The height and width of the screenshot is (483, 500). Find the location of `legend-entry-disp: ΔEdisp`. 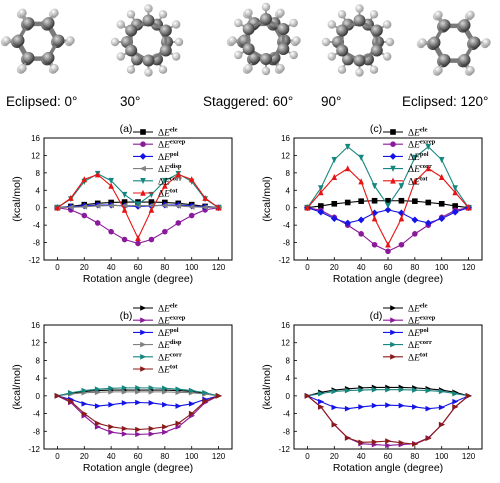

legend-entry-disp: ΔEdisp is located at coordinates (157, 169).